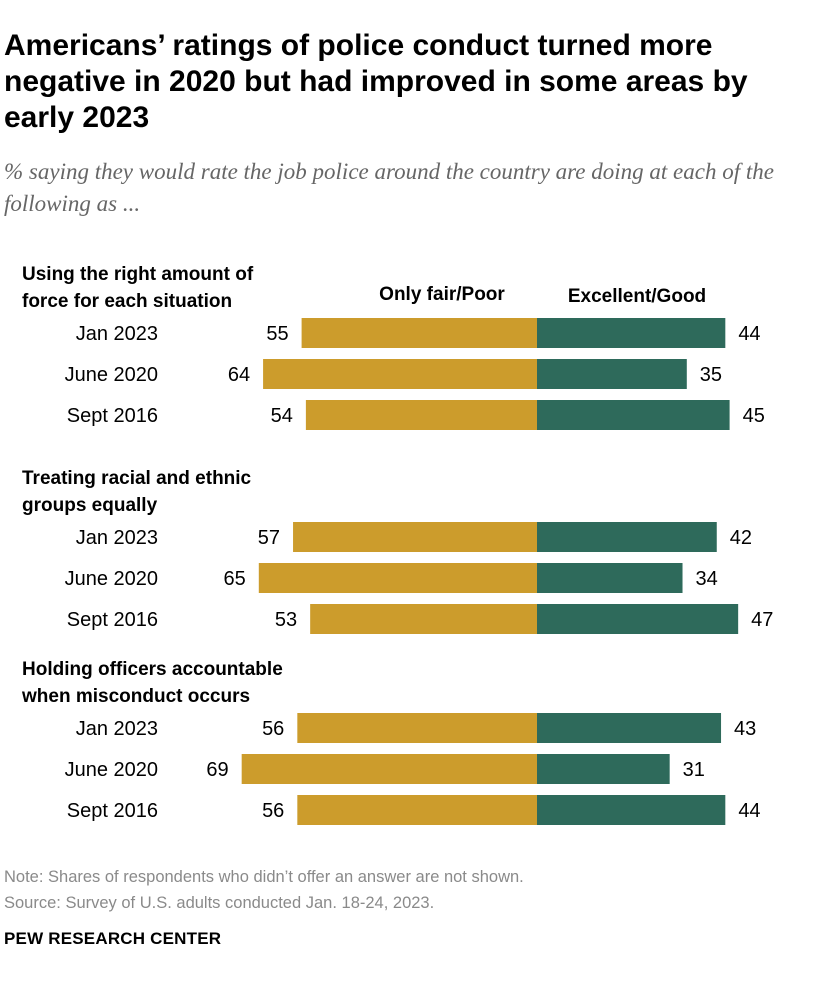 This screenshot has height=990, width=840. What do you see at coordinates (127, 301) in the screenshot?
I see `group-title: force for each situation` at bounding box center [127, 301].